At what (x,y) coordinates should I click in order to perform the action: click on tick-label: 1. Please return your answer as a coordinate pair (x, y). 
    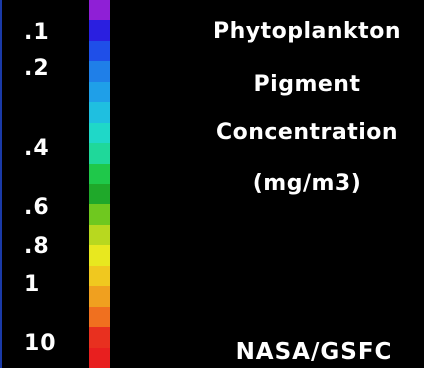
    Looking at the image, I should click on (32, 284).